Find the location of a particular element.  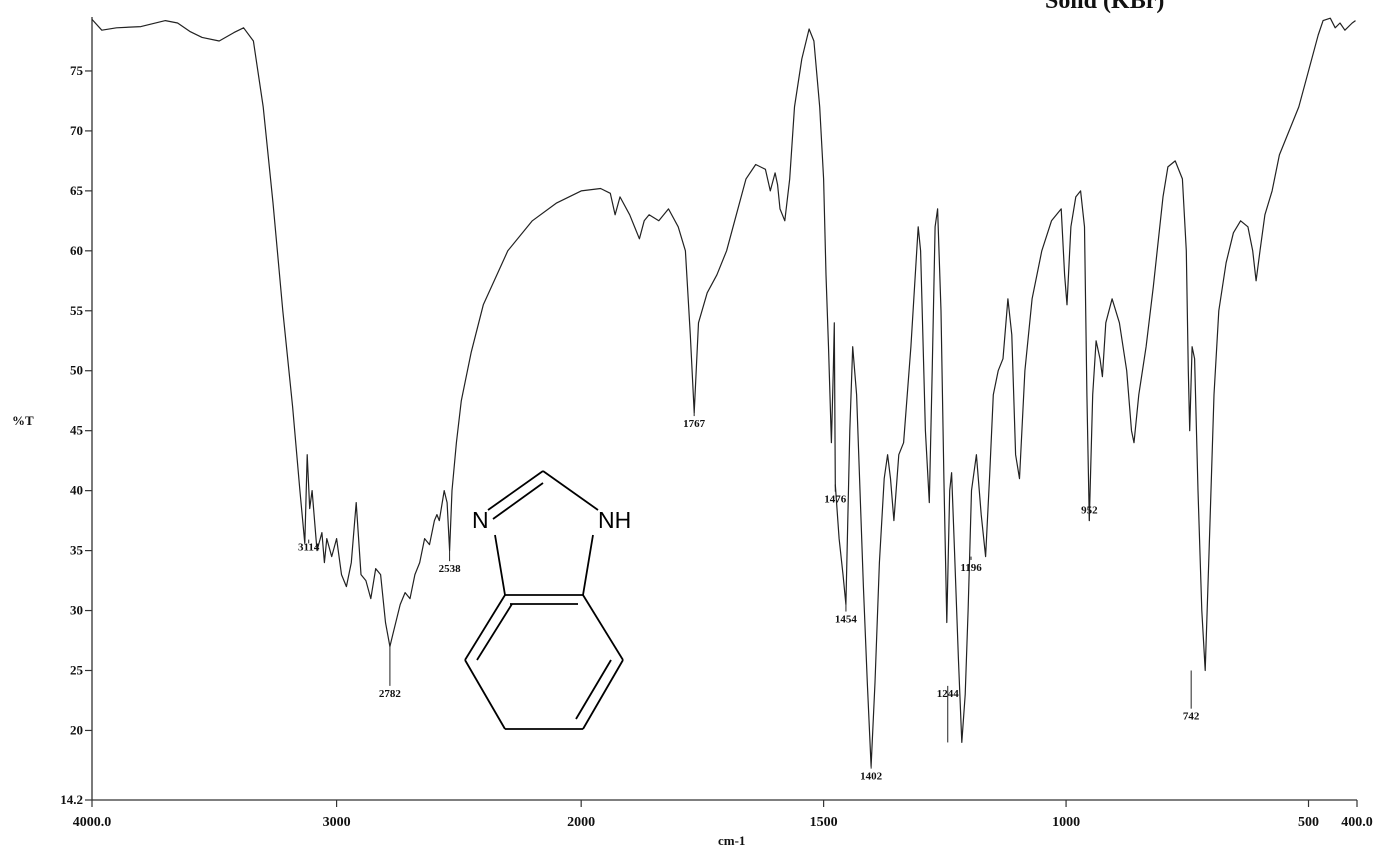

nh-atom-label: NH is located at coordinates (614, 520).